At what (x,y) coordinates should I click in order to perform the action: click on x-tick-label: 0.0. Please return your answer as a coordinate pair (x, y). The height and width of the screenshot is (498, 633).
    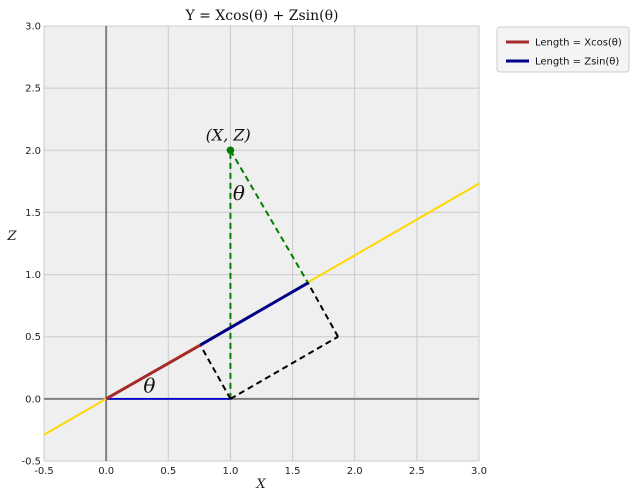
    Looking at the image, I should click on (106, 471).